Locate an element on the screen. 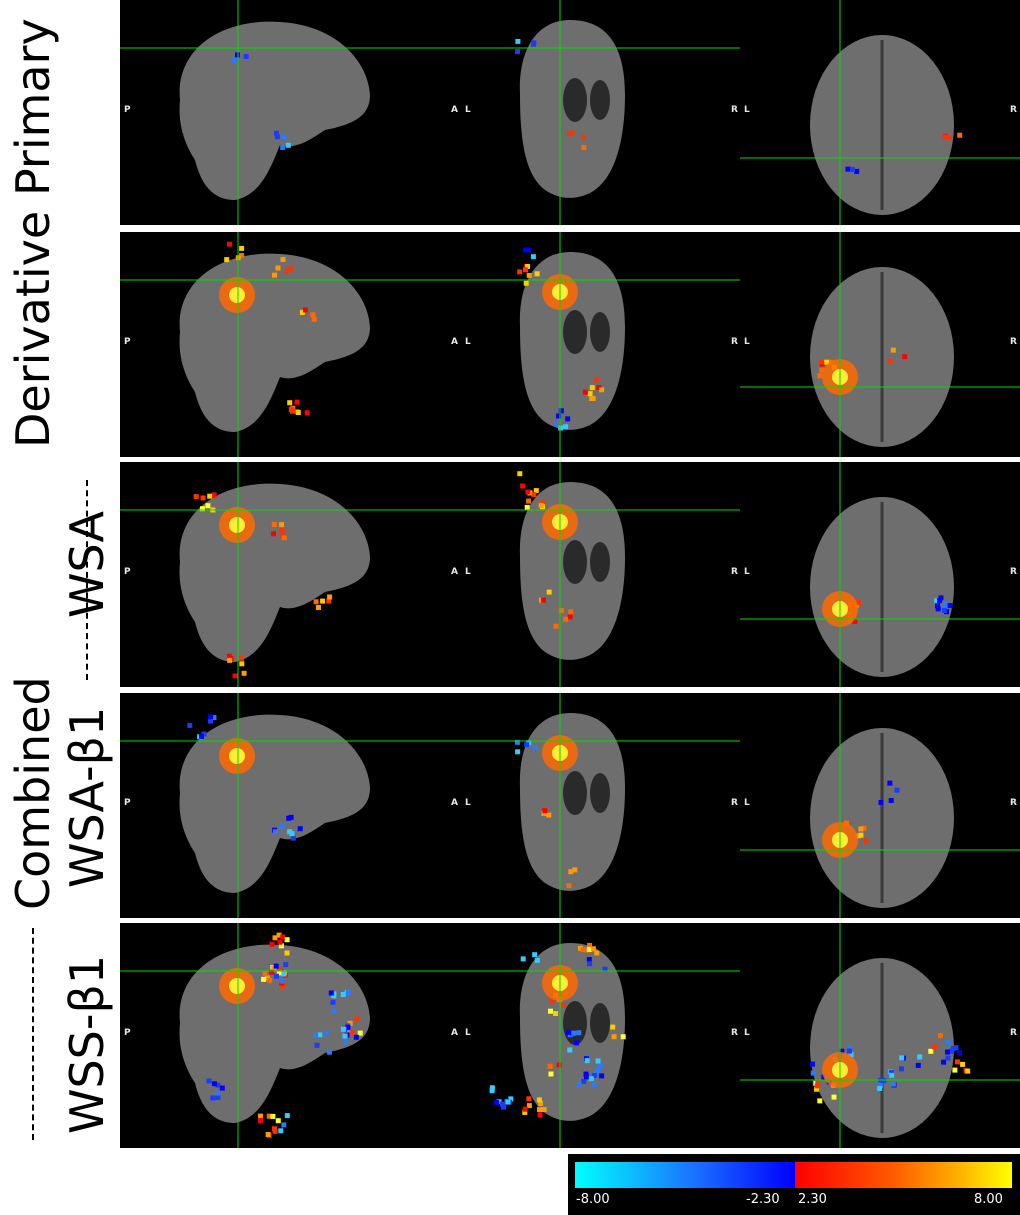 The height and width of the screenshot is (1215, 1020). group-divider-bottom is located at coordinates (33, 1034).